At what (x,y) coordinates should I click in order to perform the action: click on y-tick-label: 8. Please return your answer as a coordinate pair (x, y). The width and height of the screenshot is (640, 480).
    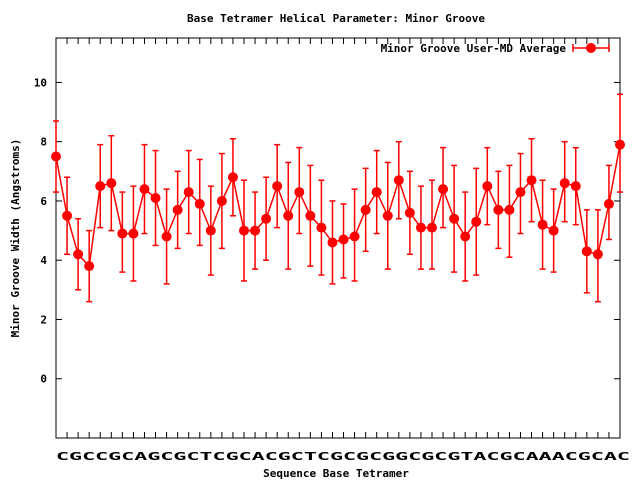
    Looking at the image, I should click on (43, 142).